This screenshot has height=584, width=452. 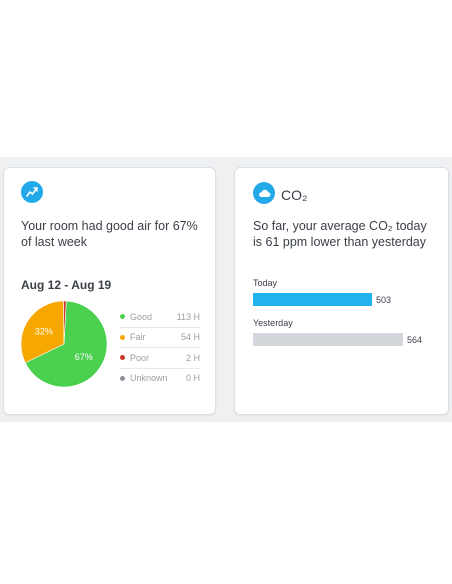 I want to click on pie-label-fair: 32%, so click(x=44, y=332).